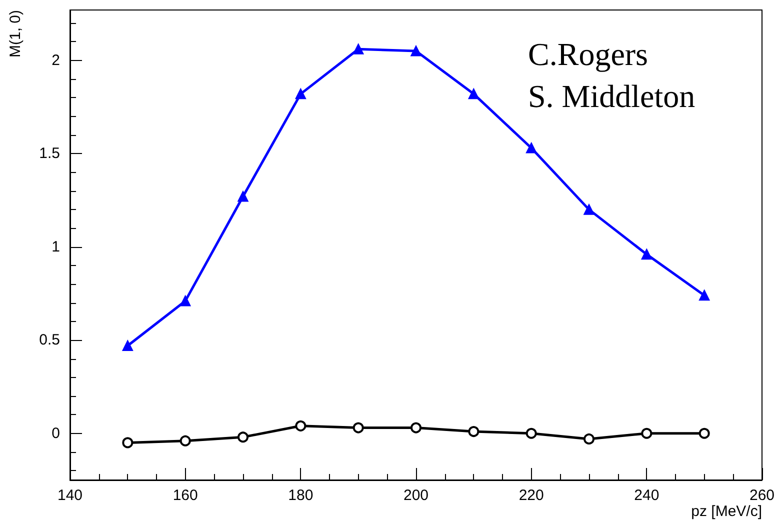  I want to click on x-tick-label: 260, so click(762, 495).